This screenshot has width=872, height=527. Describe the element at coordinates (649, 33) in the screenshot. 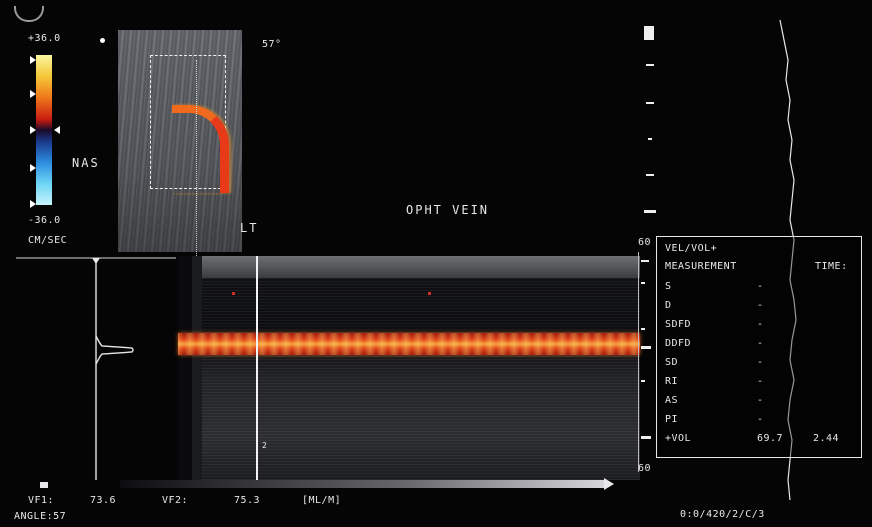

I see `depth-top-marker` at that location.